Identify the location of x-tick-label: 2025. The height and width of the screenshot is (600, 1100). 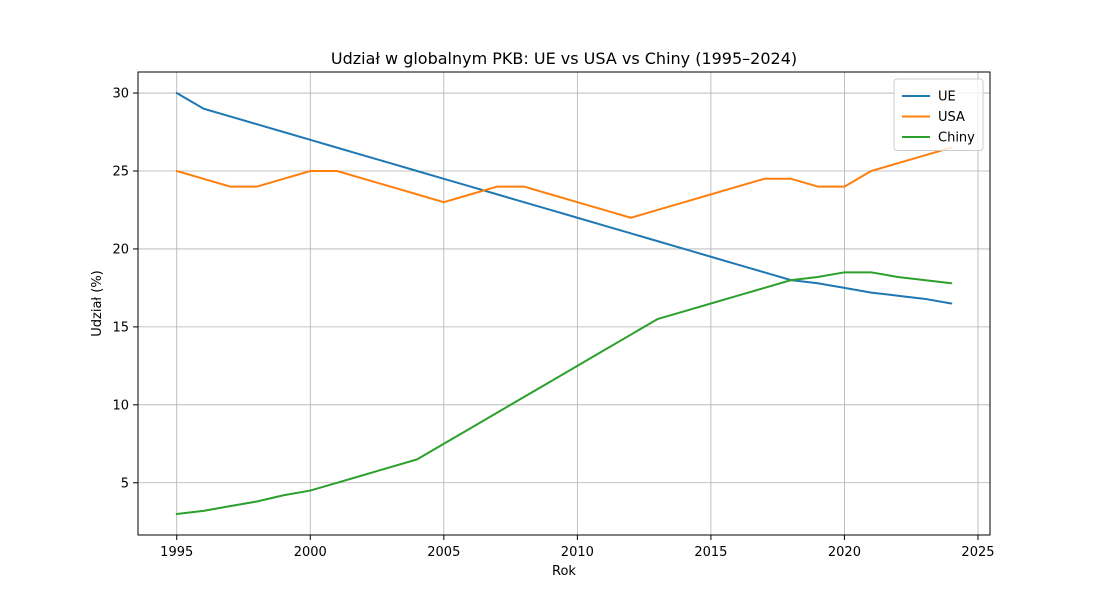
(977, 552).